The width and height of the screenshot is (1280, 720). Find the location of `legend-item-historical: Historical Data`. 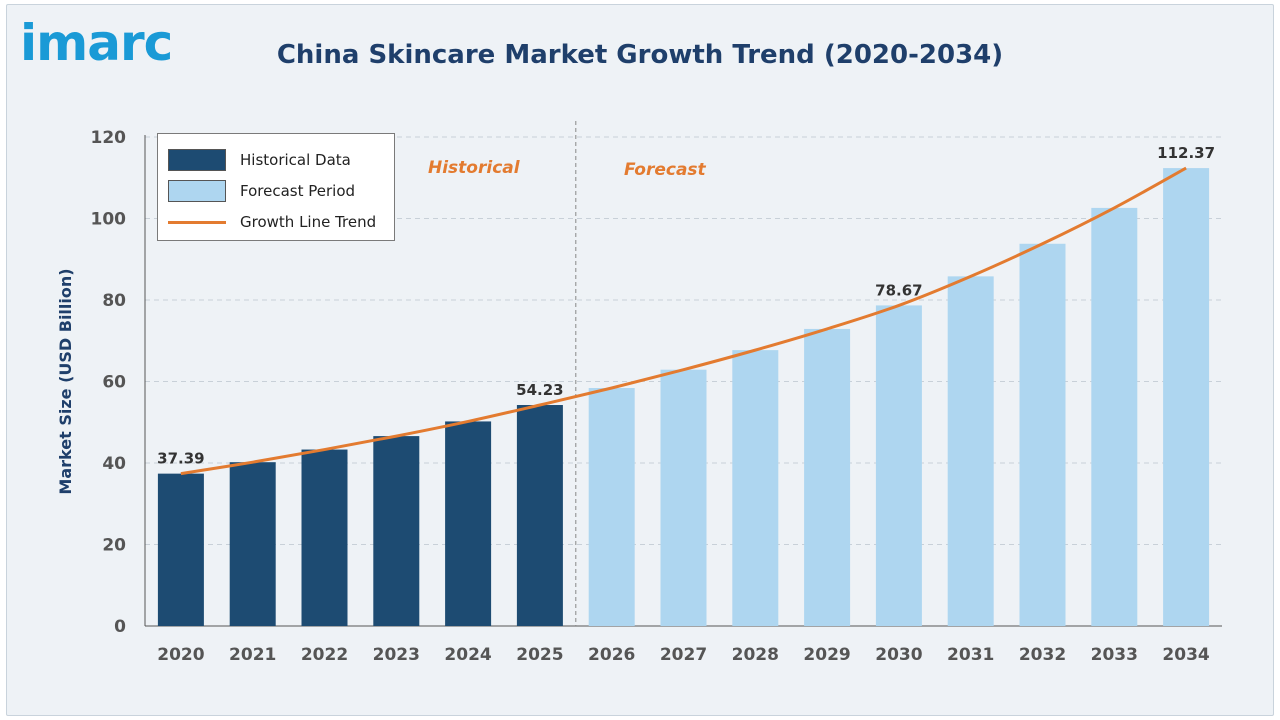

legend-item-historical: Historical Data is located at coordinates (259, 160).